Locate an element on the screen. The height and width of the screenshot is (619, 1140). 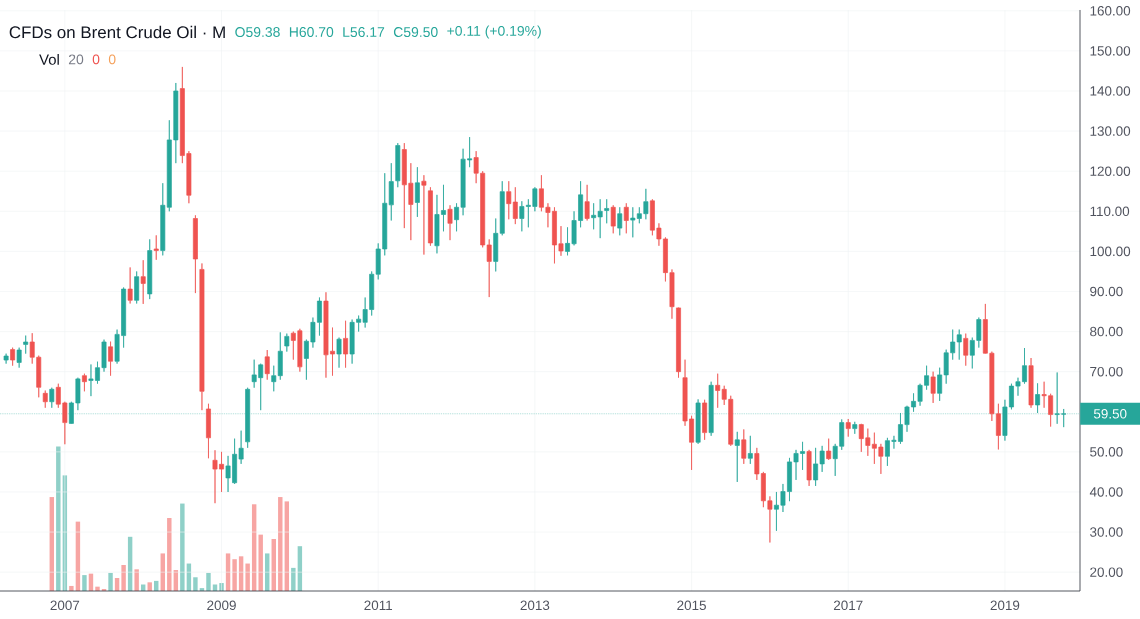
x-tick-label: 2017 is located at coordinates (848, 605).